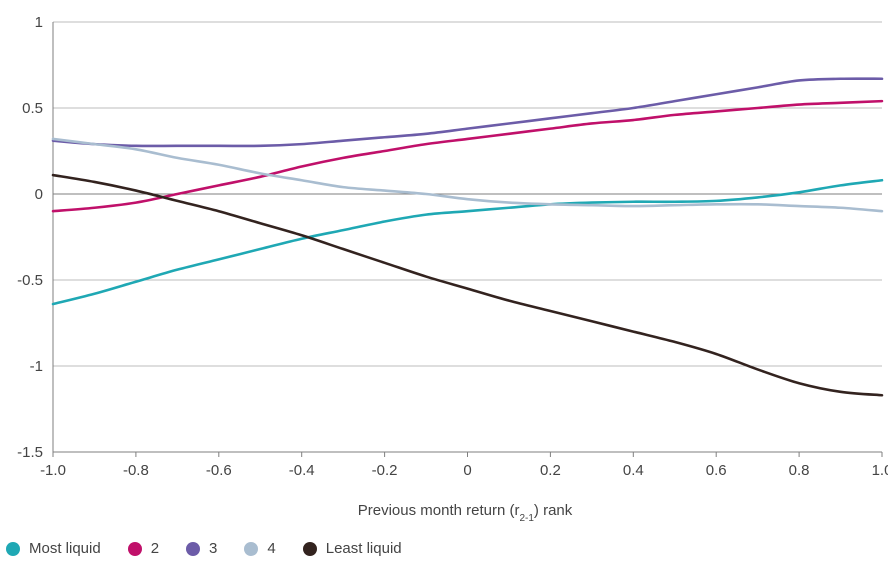  What do you see at coordinates (213, 548) in the screenshot?
I see `legend-label-3: 3` at bounding box center [213, 548].